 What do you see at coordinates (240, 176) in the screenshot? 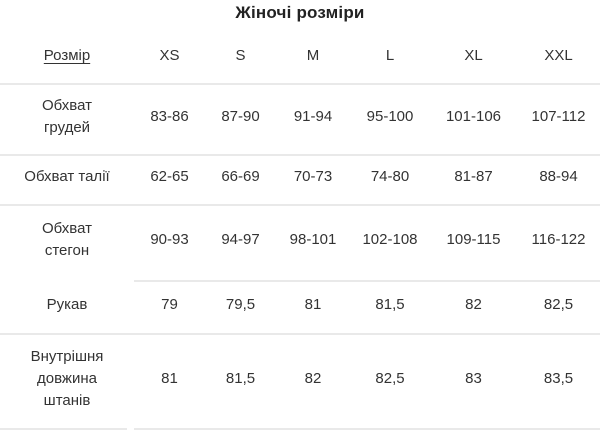
I see `value-cell: 66-69` at bounding box center [240, 176].